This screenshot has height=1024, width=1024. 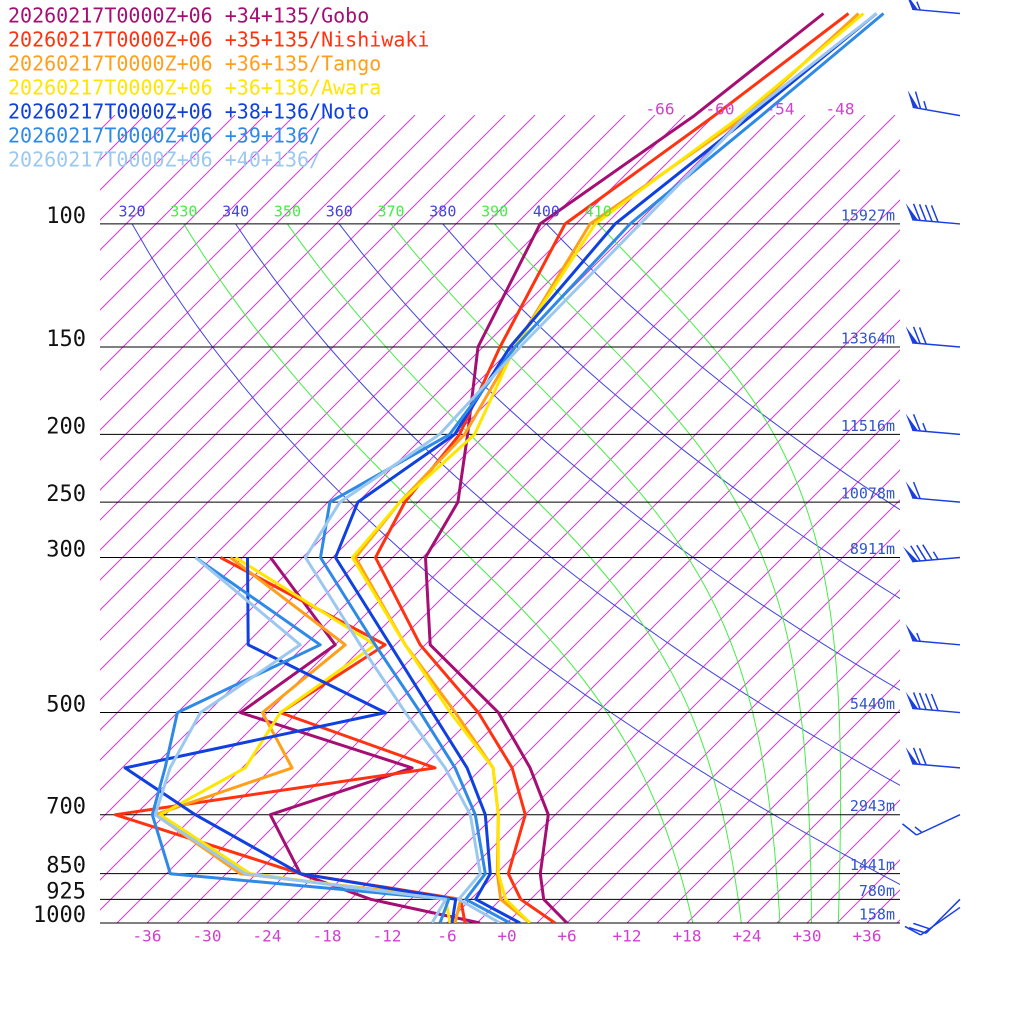 I want to click on upper-tick-label: -54, so click(x=780, y=109).